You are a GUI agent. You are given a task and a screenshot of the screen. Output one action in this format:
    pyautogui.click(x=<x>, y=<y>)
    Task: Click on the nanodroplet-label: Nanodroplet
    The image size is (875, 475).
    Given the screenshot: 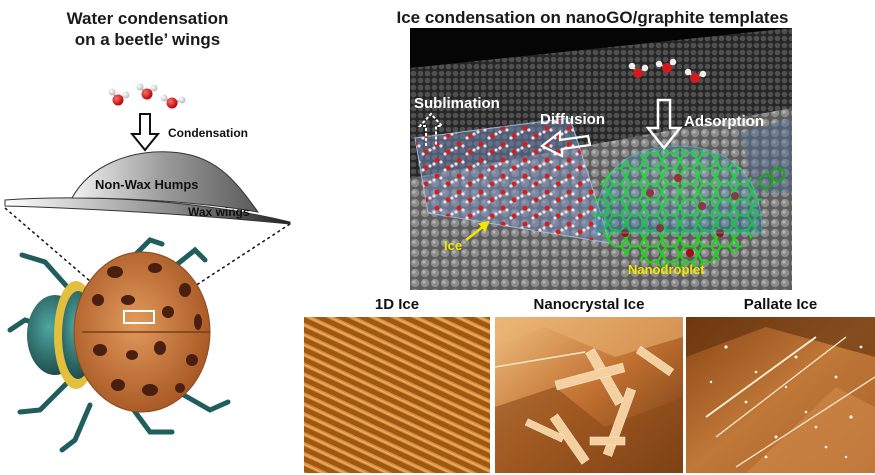 What is the action you would take?
    pyautogui.click(x=666, y=269)
    